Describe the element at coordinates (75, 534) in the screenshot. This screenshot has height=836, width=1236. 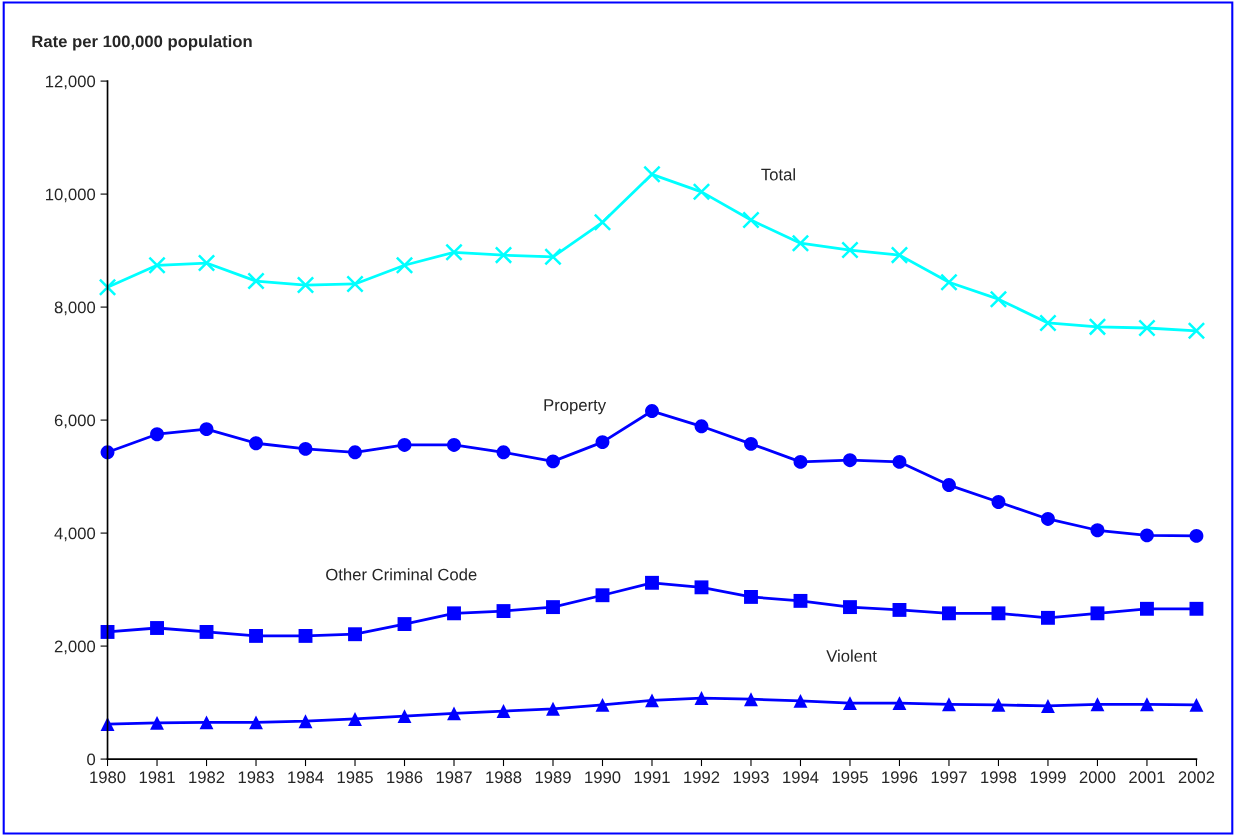
I see `y-tick-label: 4,000` at that location.